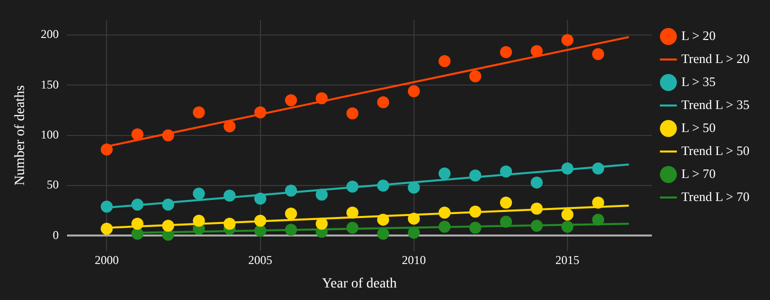  I want to click on x-tick-label: 2000, so click(106, 260).